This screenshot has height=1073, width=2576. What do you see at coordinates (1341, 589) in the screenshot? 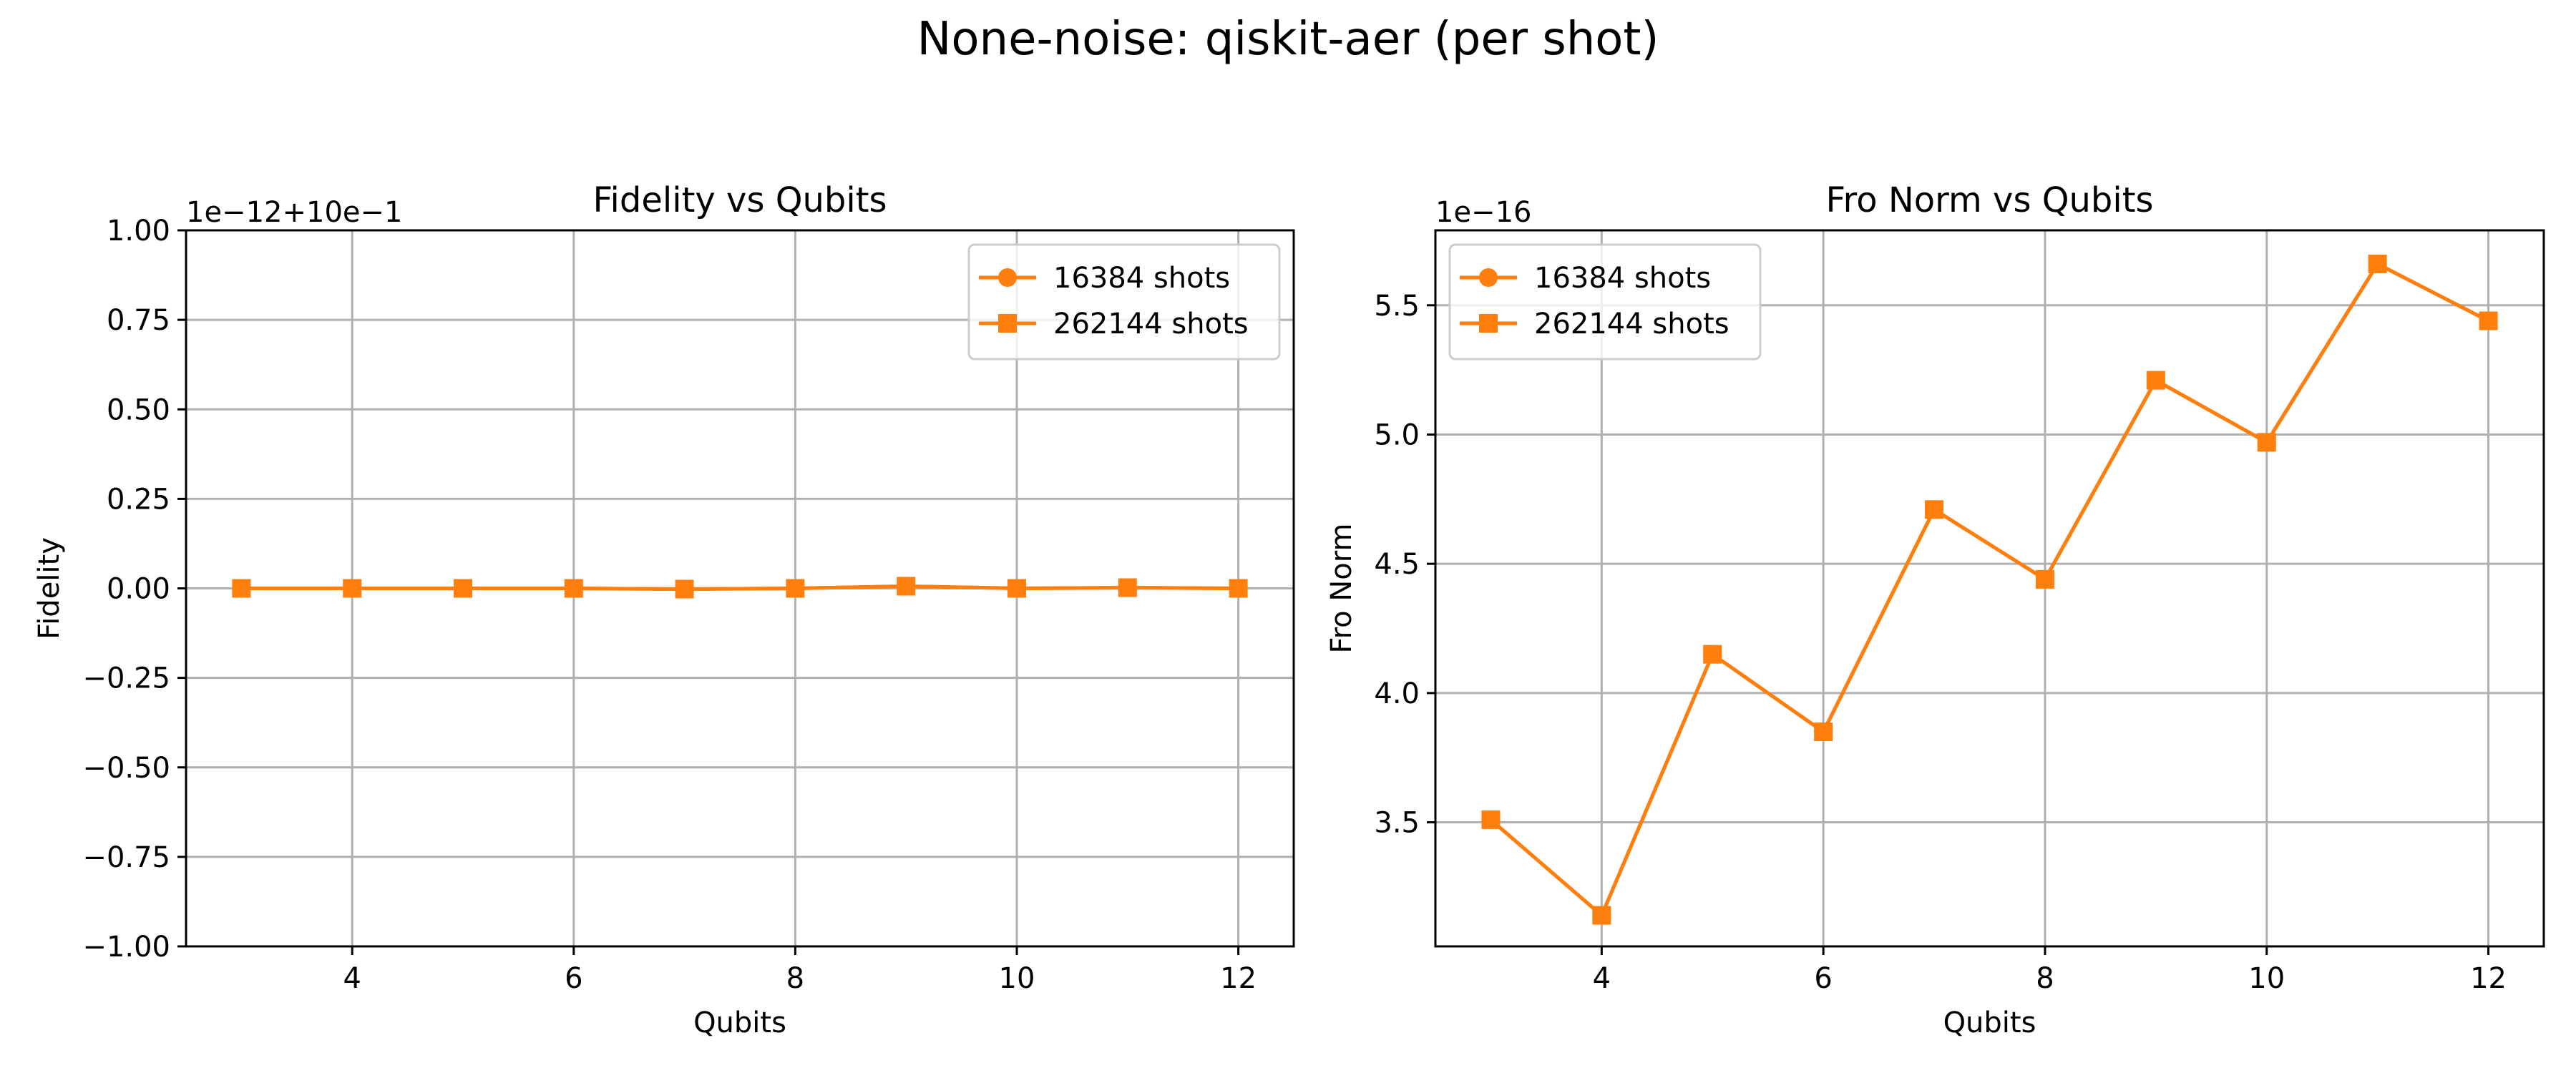
I see `y-axis-label: Fro Norm` at bounding box center [1341, 589].